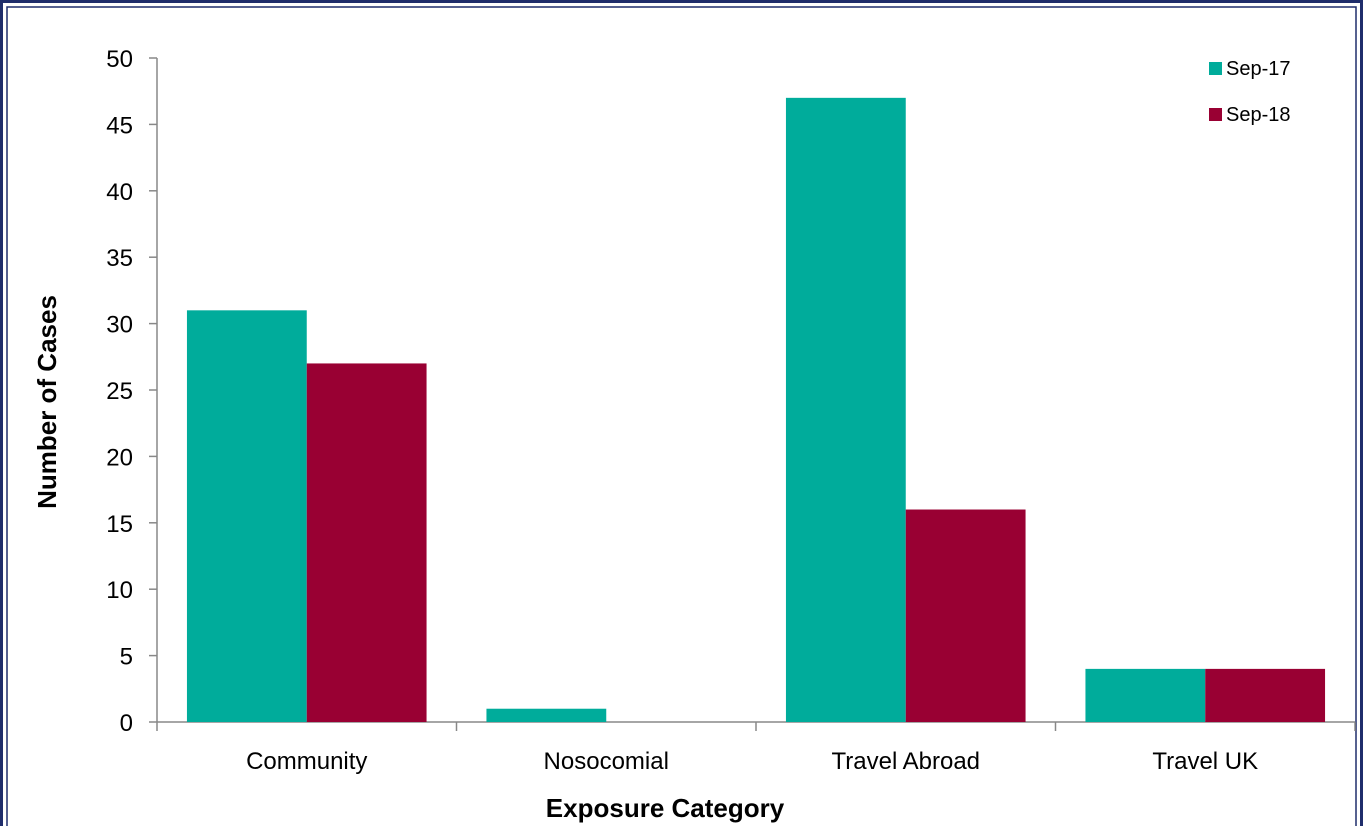 The height and width of the screenshot is (826, 1363). Describe the element at coordinates (1145, 695) in the screenshot. I see `bar-sep-17-travel-uk` at that location.